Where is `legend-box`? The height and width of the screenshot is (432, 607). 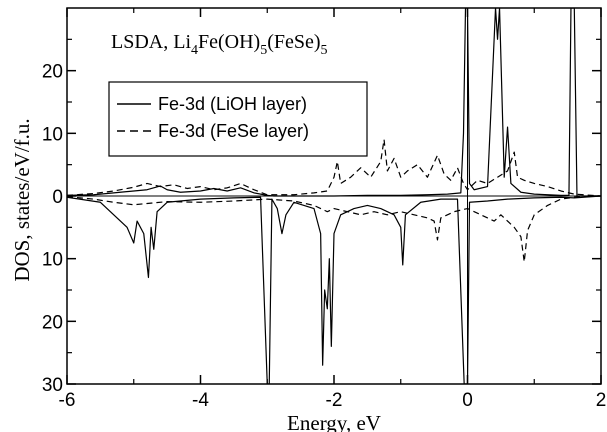
legend-box is located at coordinates (238, 119).